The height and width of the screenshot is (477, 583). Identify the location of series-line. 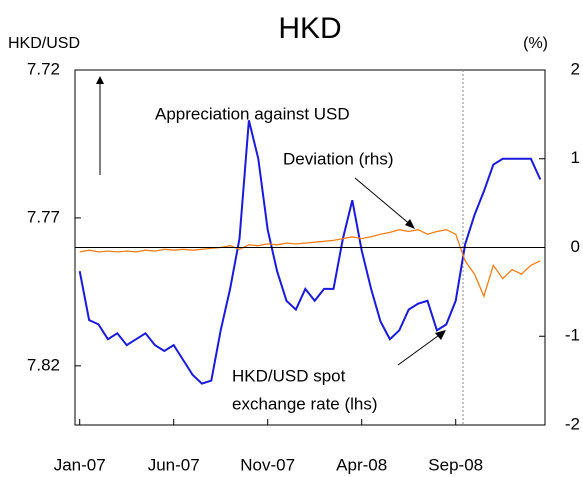
(310, 264).